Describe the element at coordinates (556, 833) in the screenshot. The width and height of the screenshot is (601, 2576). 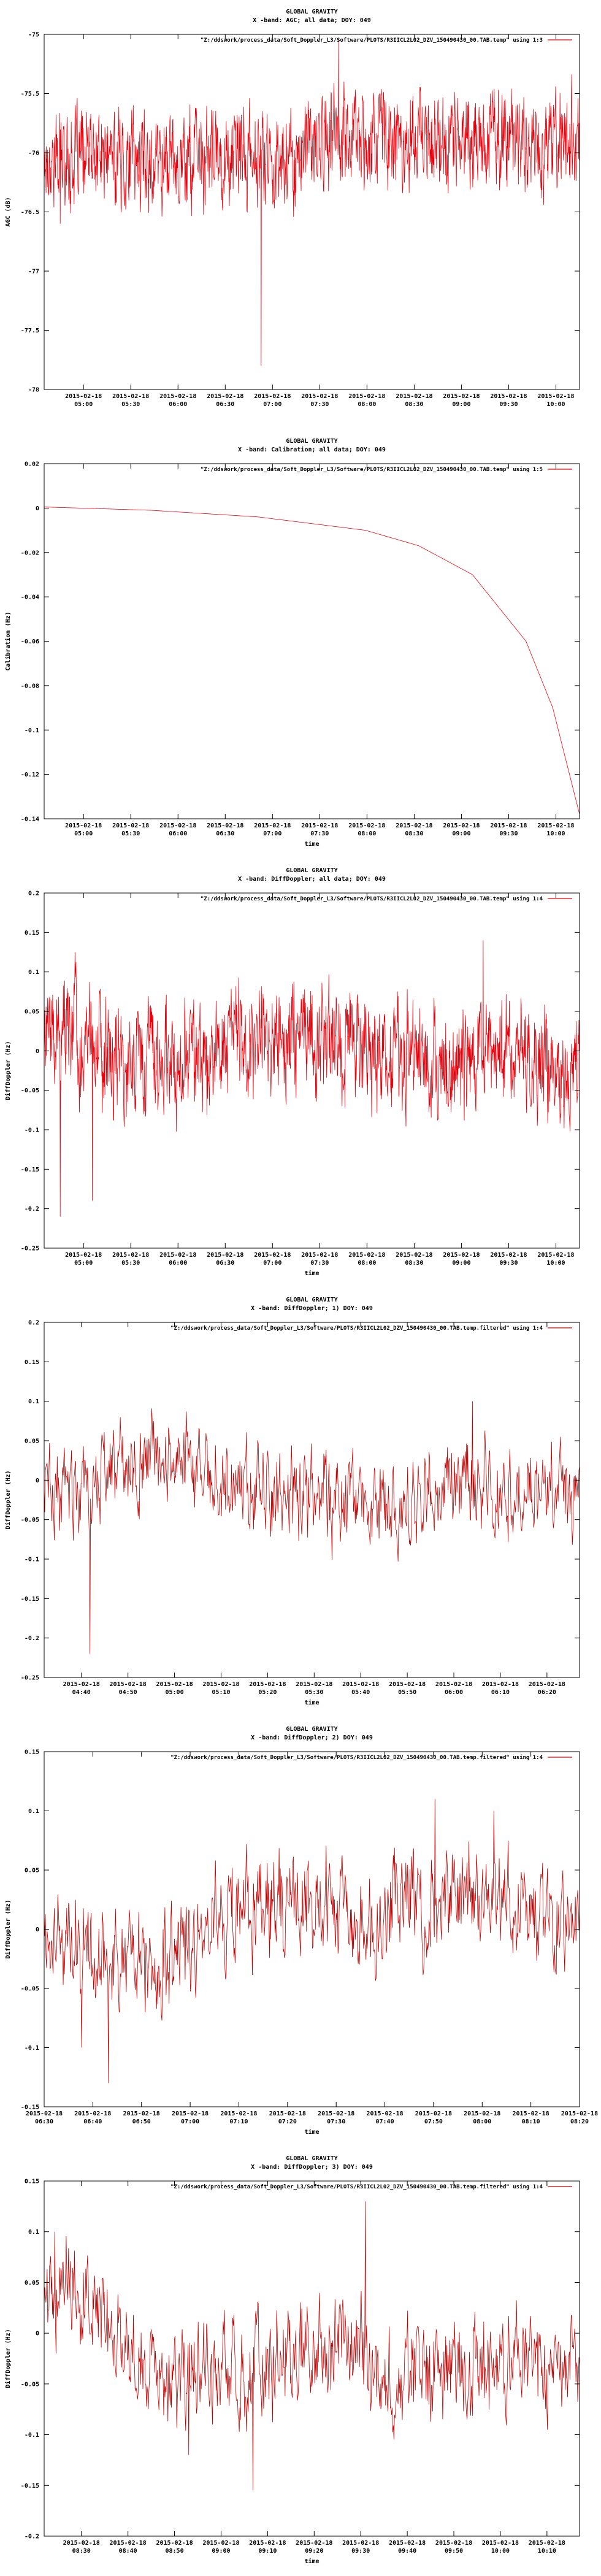
I see `x-tick-time: 10:00` at that location.